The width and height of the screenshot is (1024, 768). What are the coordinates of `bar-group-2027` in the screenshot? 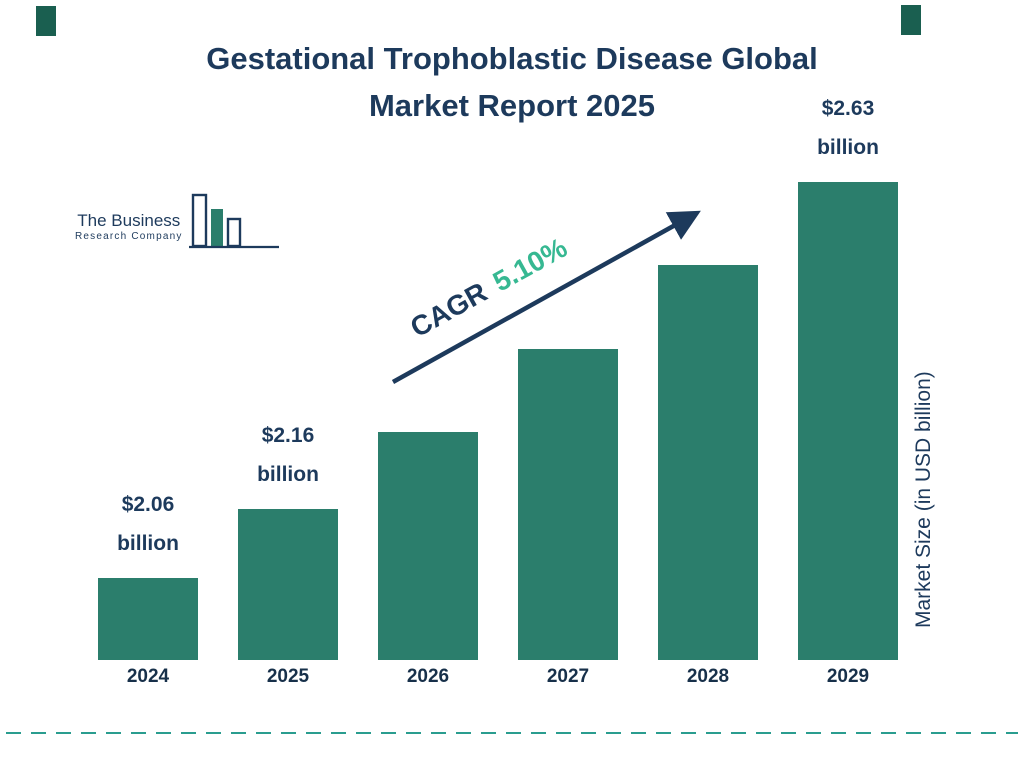 It's located at (568, 497).